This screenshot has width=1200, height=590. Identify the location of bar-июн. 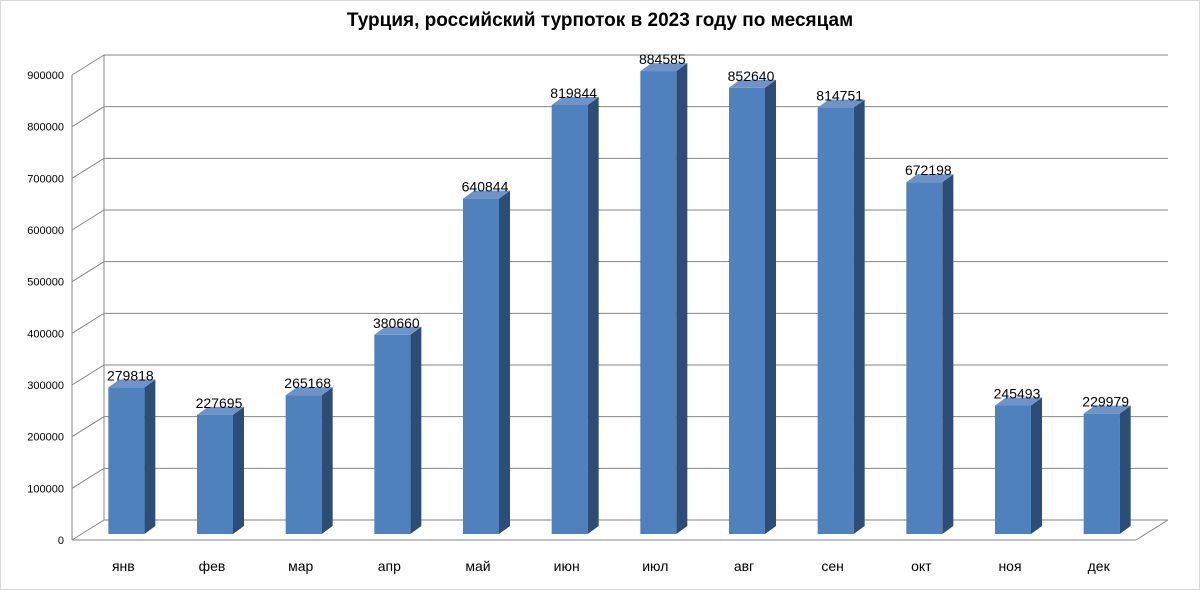
(575, 315).